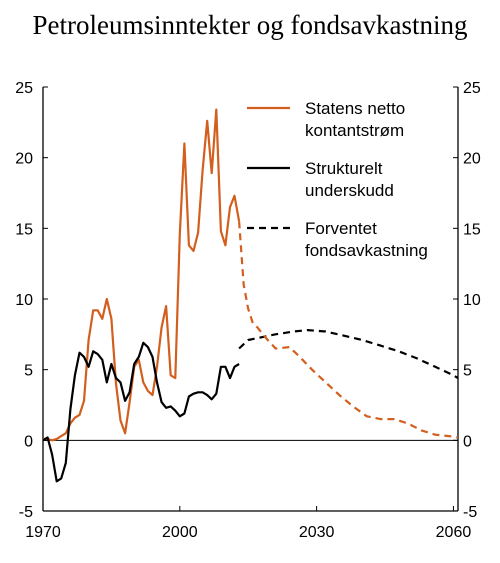 The height and width of the screenshot is (563, 500). Describe the element at coordinates (180, 532) in the screenshot. I see `x-tick-label: 2000` at that location.